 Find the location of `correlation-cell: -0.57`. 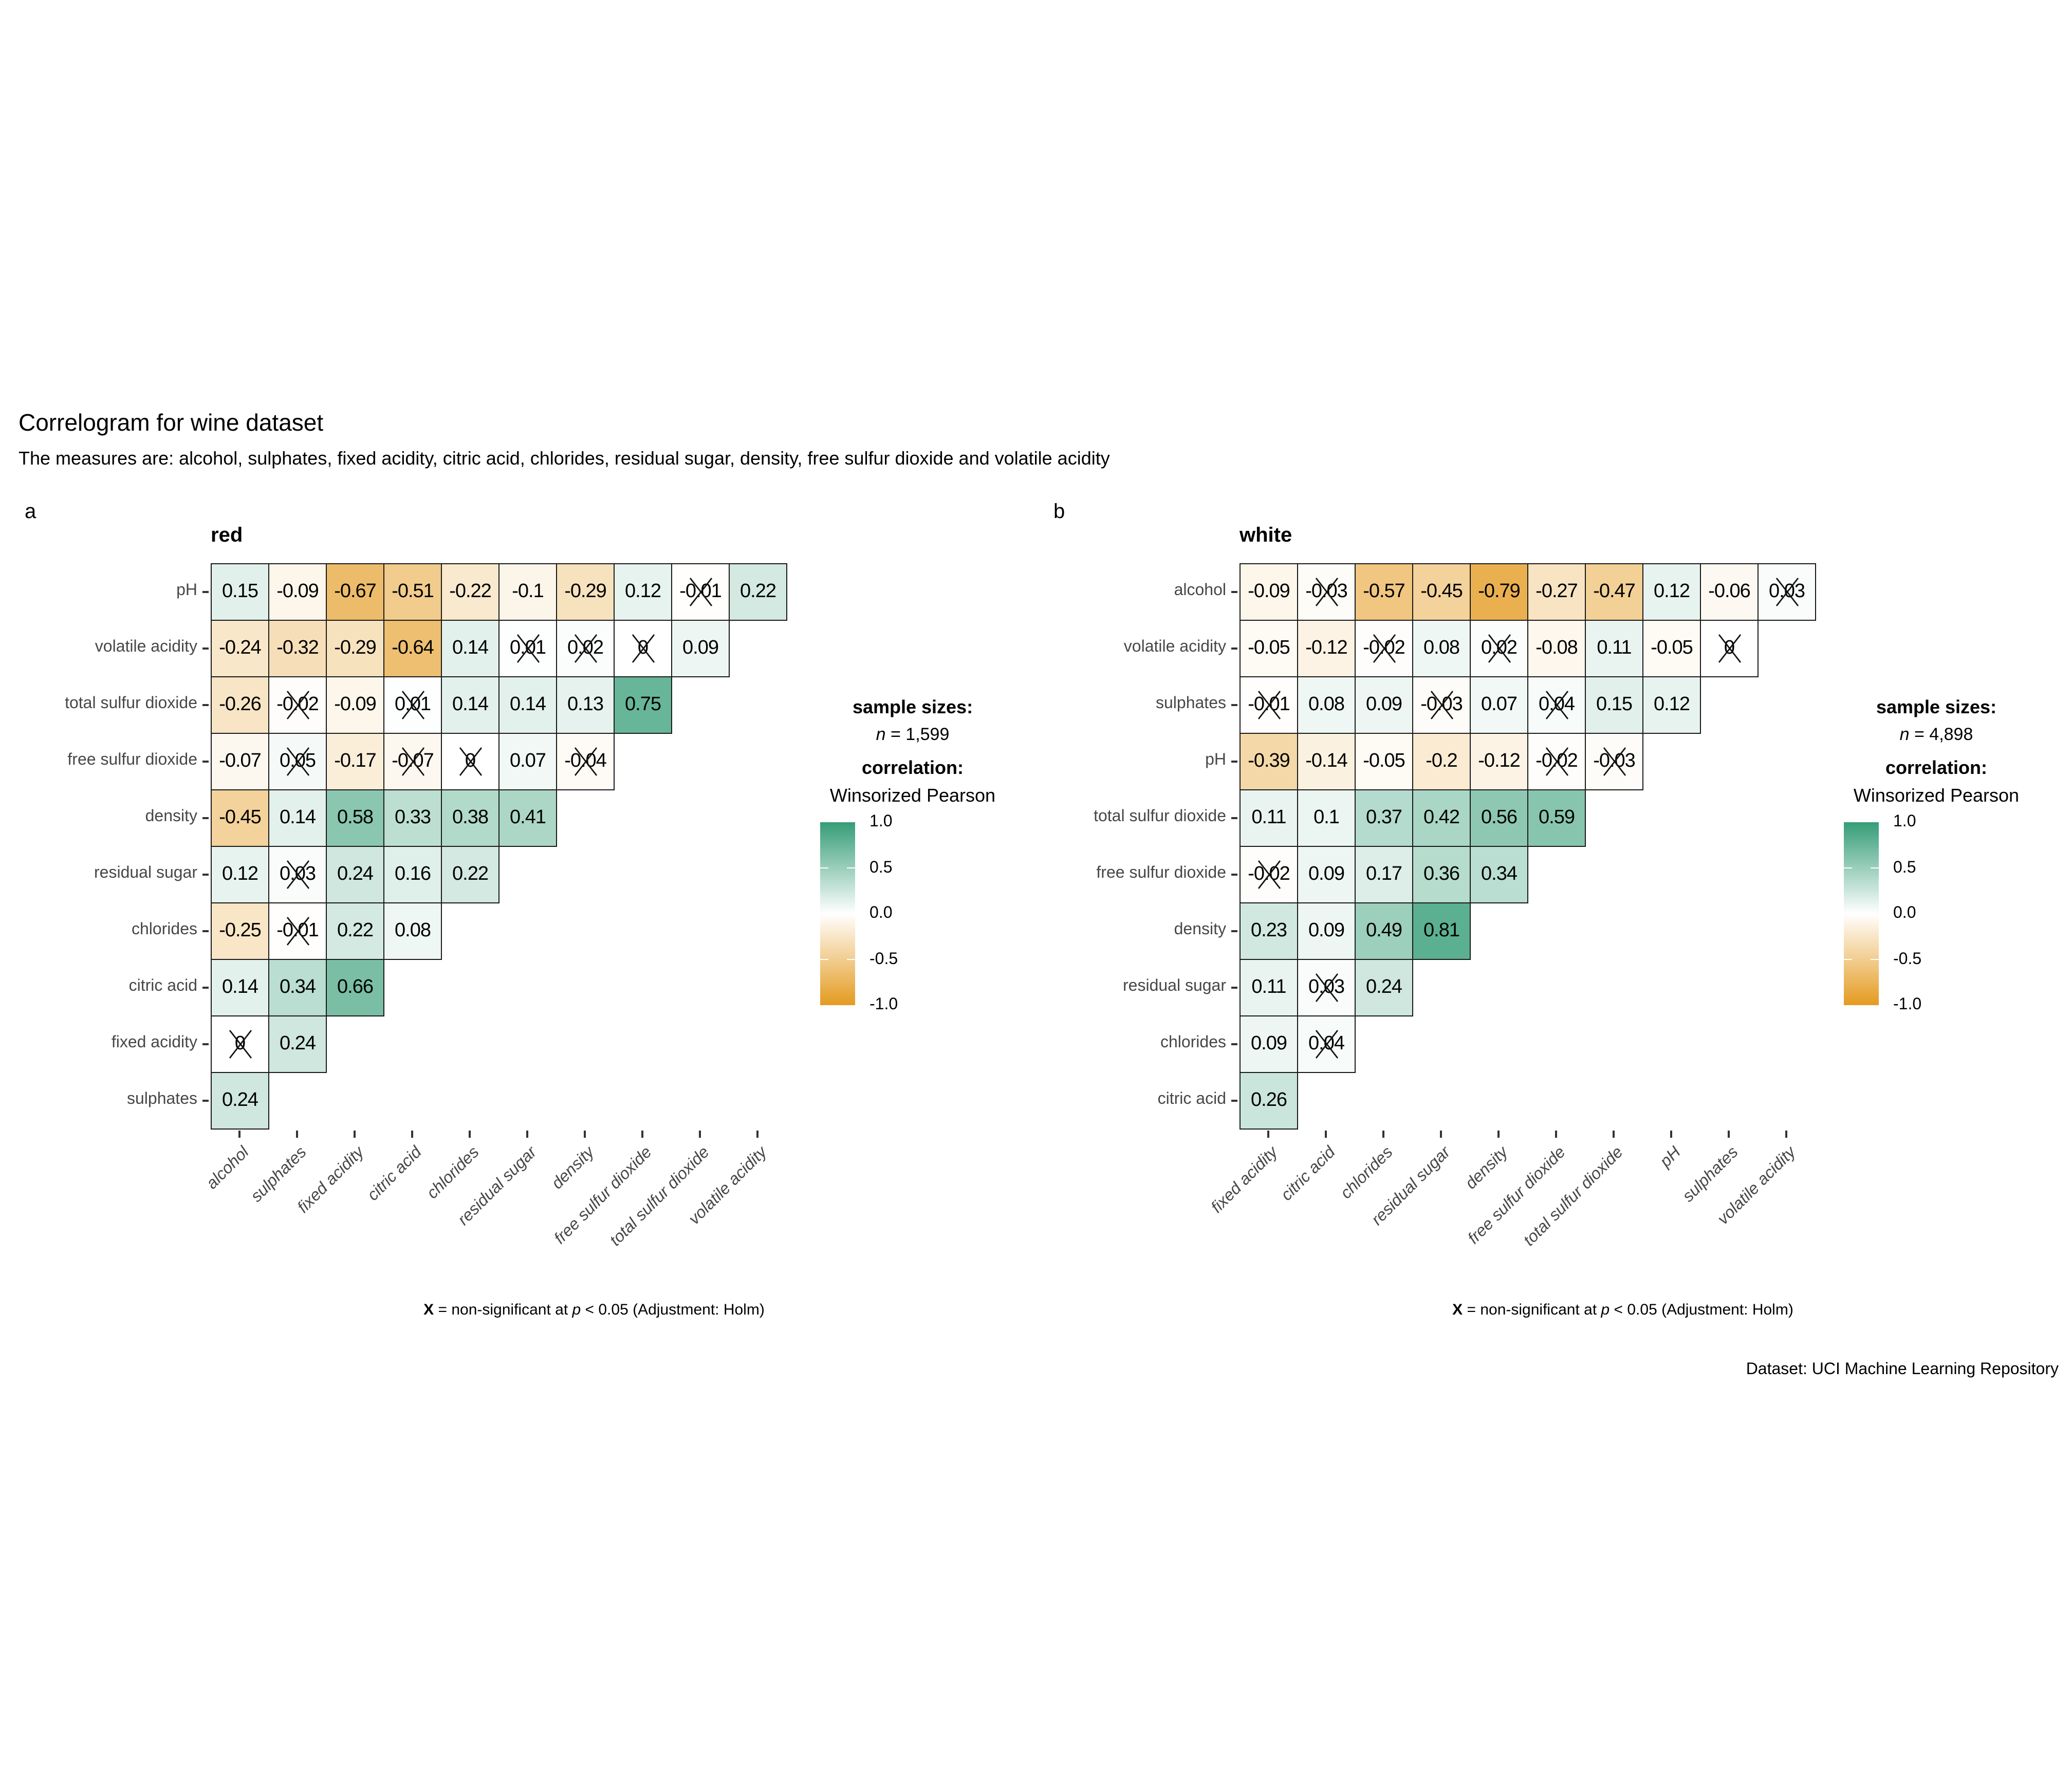

correlation-cell: -0.57 is located at coordinates (1384, 592).